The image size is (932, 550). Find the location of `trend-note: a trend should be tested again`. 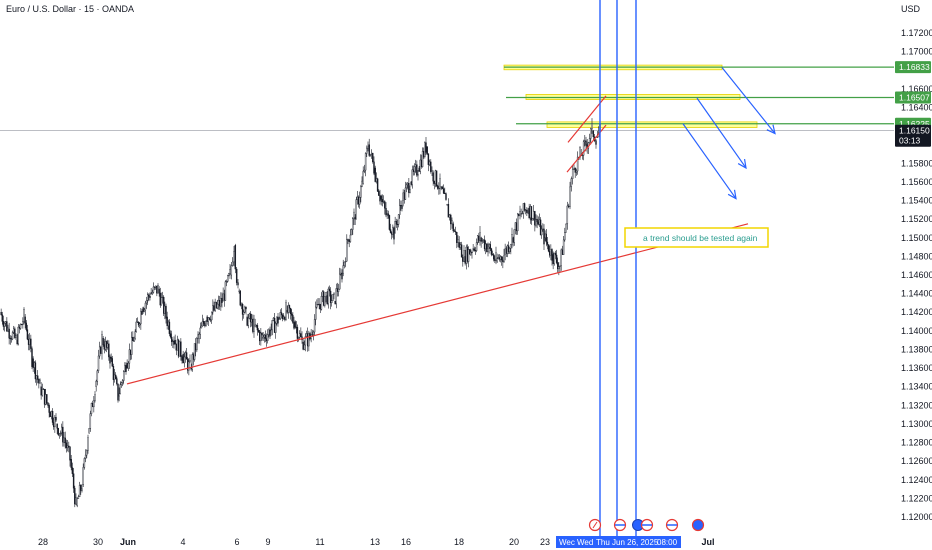

trend-note: a trend should be tested again is located at coordinates (696, 237).